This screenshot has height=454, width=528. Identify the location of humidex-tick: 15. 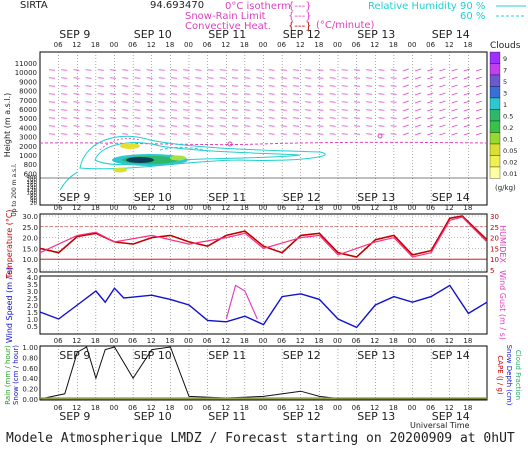
(494, 249).